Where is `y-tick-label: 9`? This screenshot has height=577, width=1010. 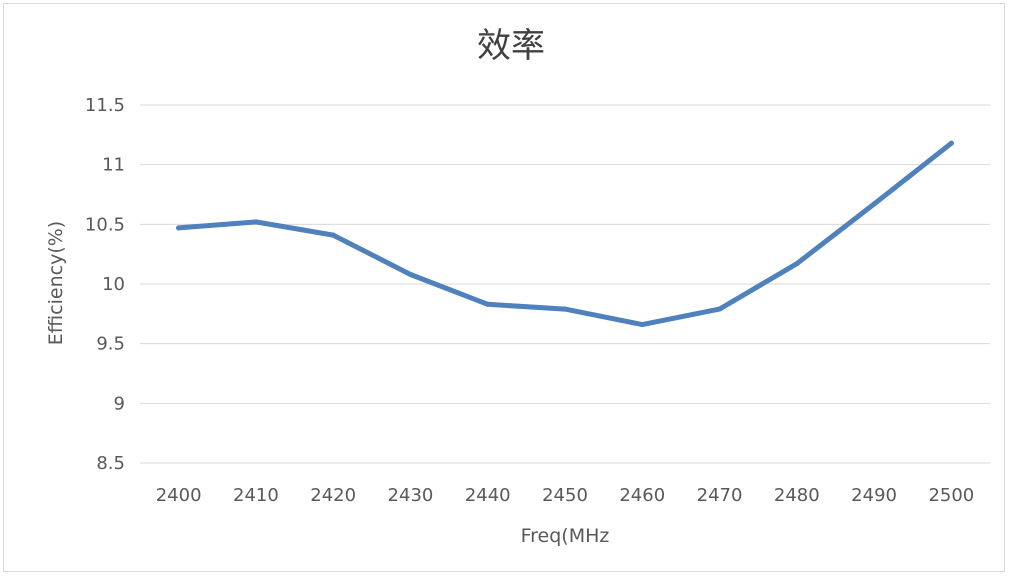
y-tick-label: 9 is located at coordinates (119, 403).